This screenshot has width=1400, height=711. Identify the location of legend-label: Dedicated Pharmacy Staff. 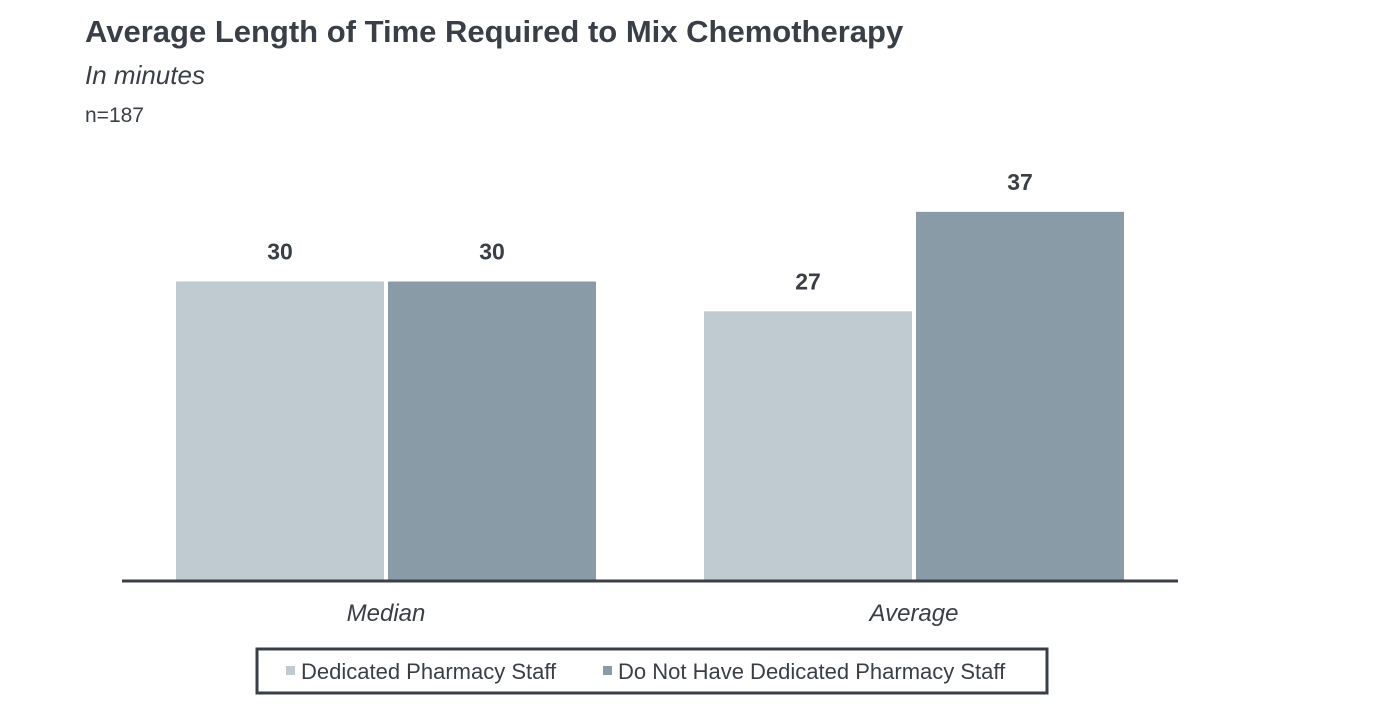
(429, 671).